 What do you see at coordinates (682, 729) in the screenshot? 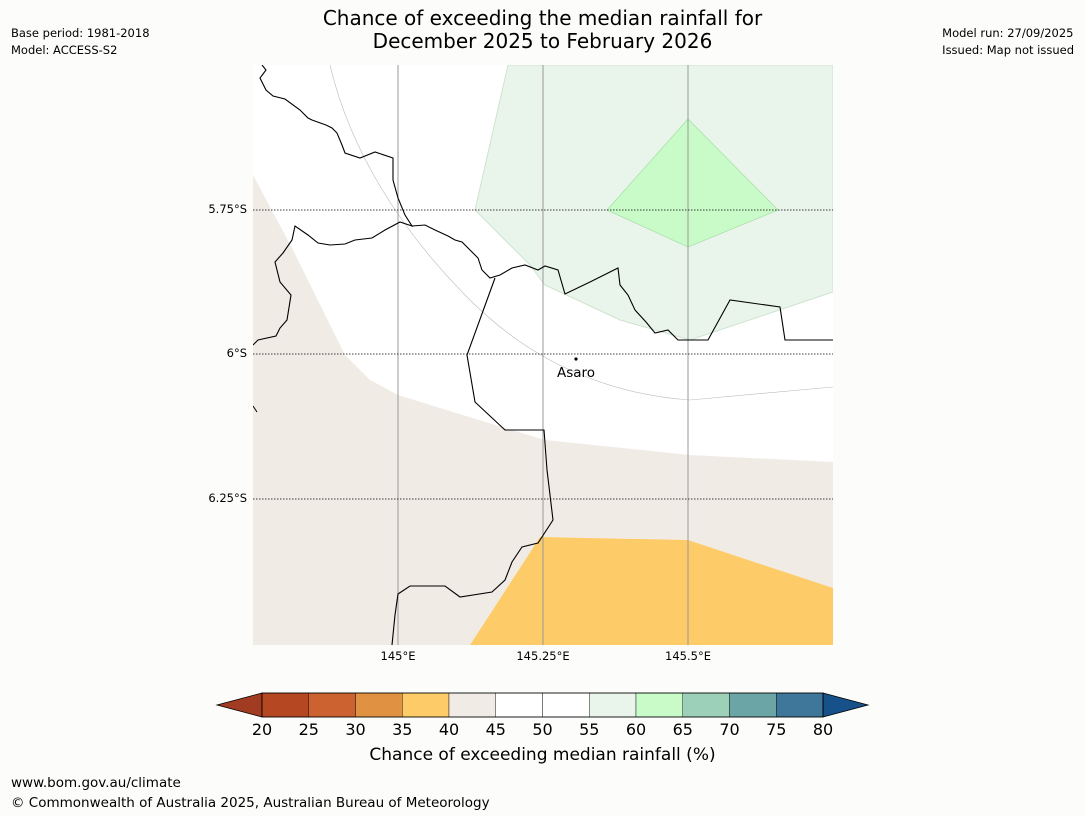
I see `colorbar-tick-label: 65` at bounding box center [682, 729].